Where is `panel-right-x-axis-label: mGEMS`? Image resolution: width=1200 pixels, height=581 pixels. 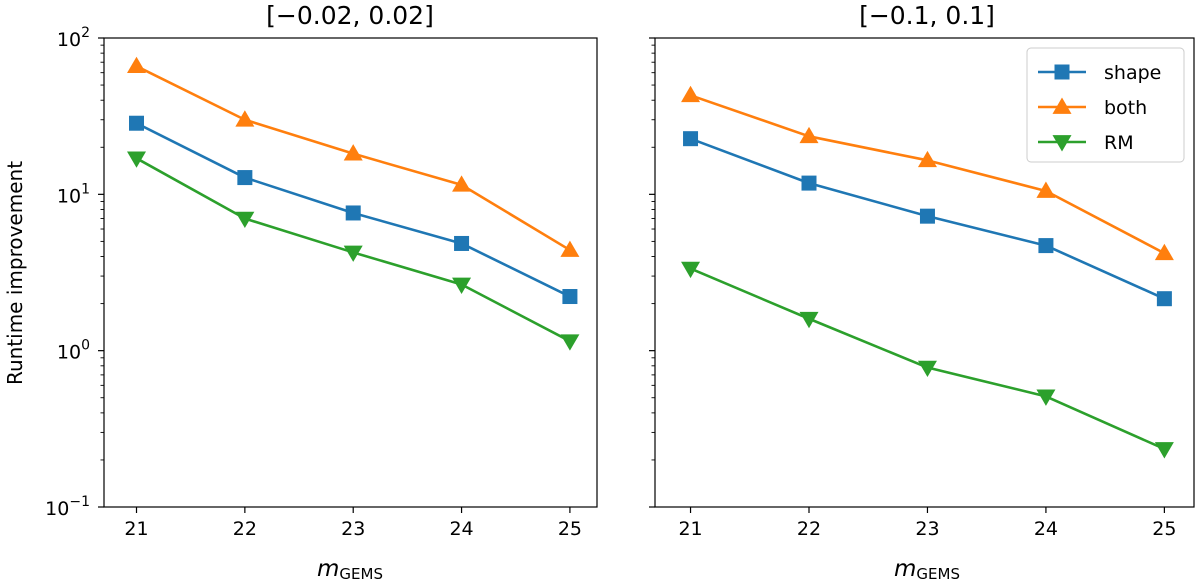 panel-right-x-axis-label: mGEMS is located at coordinates (927, 568).